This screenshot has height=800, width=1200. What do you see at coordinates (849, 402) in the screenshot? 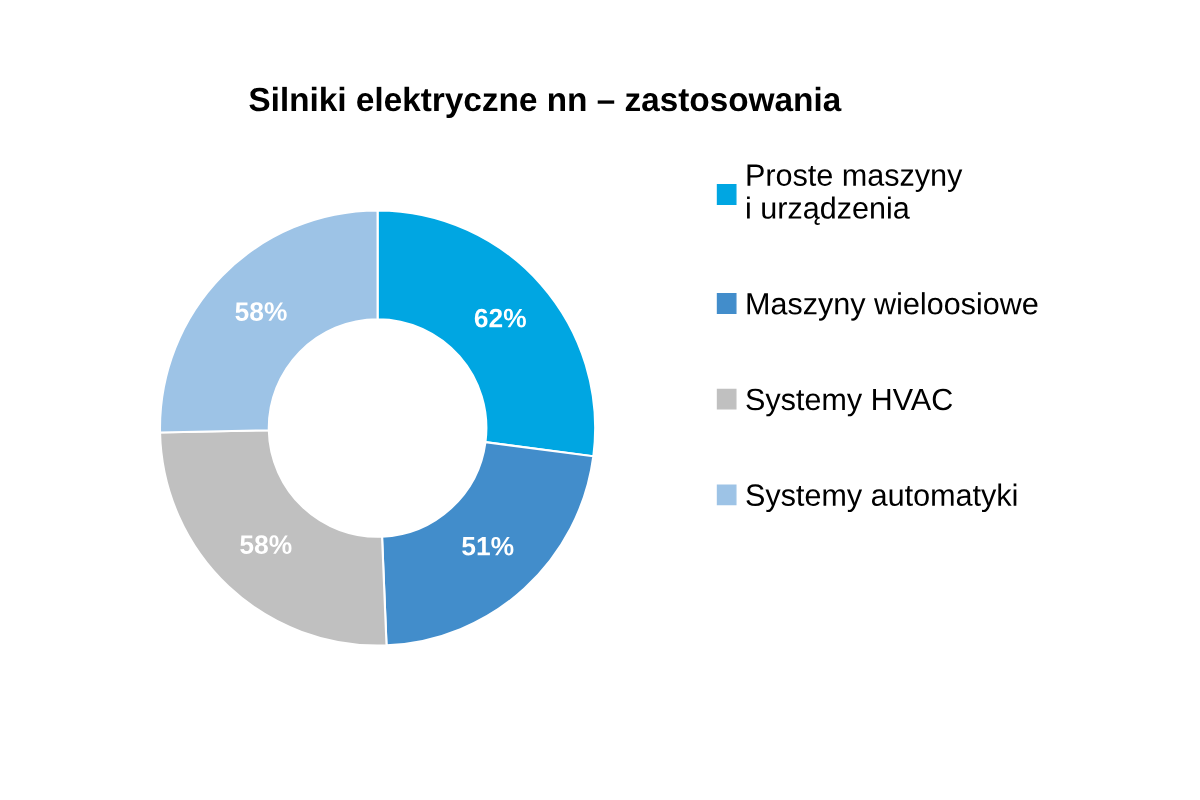
I see `legend-label: Systemy HVAC` at bounding box center [849, 402].